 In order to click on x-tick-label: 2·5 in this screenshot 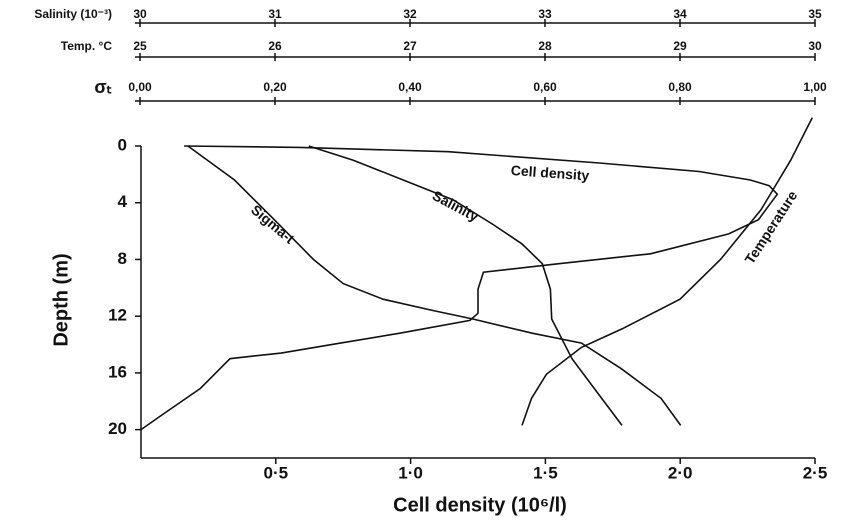, I will do `click(815, 472)`.